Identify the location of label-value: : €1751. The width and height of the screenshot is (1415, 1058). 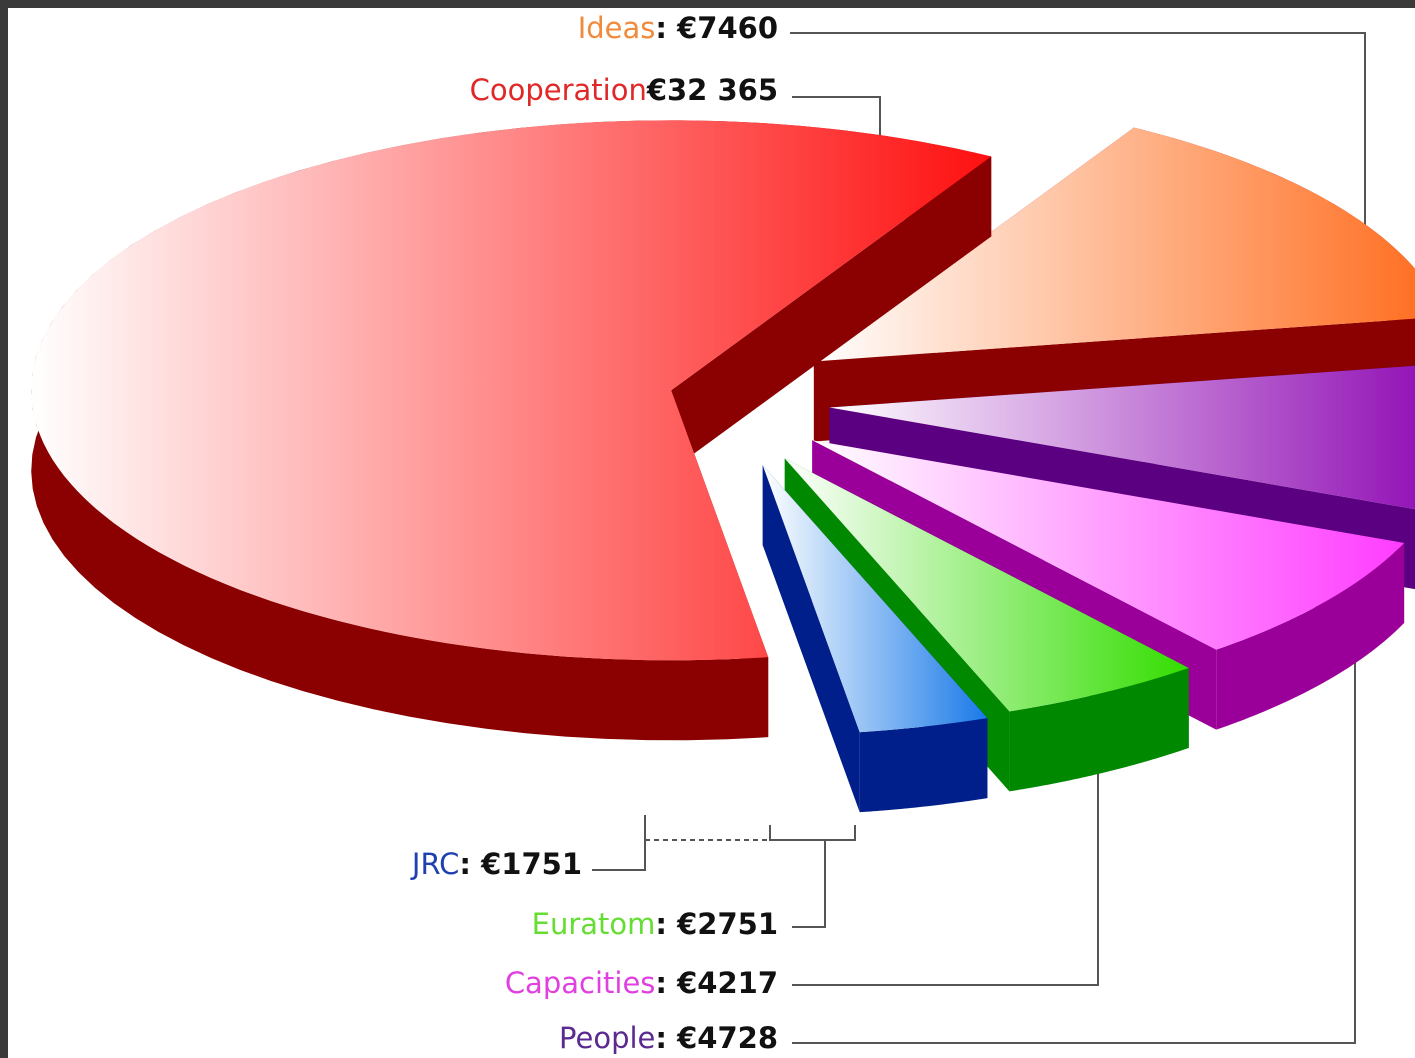
(520, 864).